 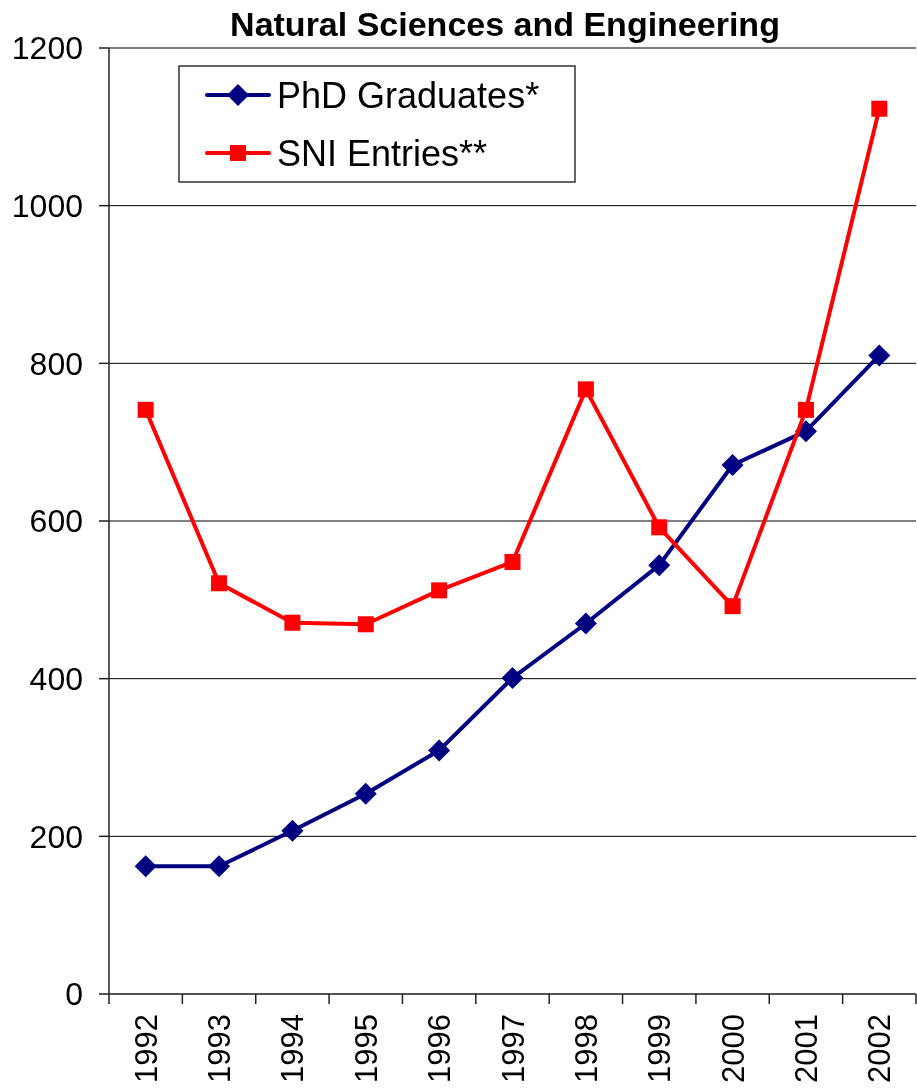 What do you see at coordinates (56, 363) in the screenshot?
I see `y-tick-label: 800` at bounding box center [56, 363].